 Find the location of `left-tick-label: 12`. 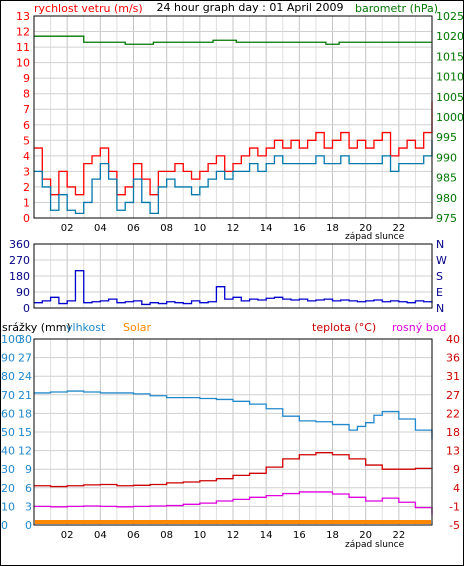

left-tick-label: 12 is located at coordinates (23, 32).